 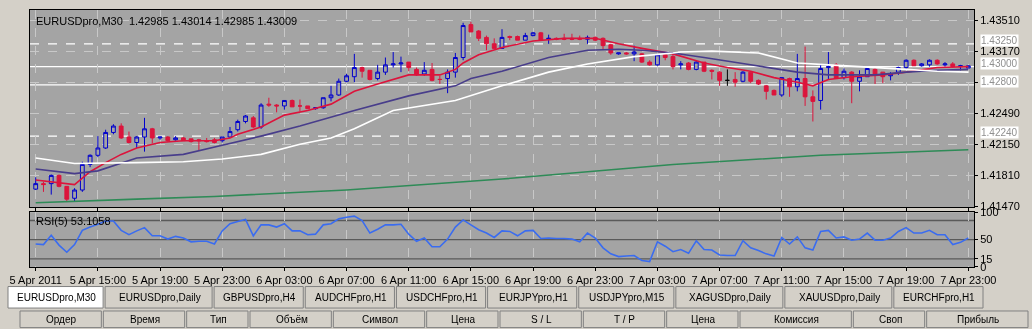 I want to click on text: Прибыль, so click(x=978, y=319).